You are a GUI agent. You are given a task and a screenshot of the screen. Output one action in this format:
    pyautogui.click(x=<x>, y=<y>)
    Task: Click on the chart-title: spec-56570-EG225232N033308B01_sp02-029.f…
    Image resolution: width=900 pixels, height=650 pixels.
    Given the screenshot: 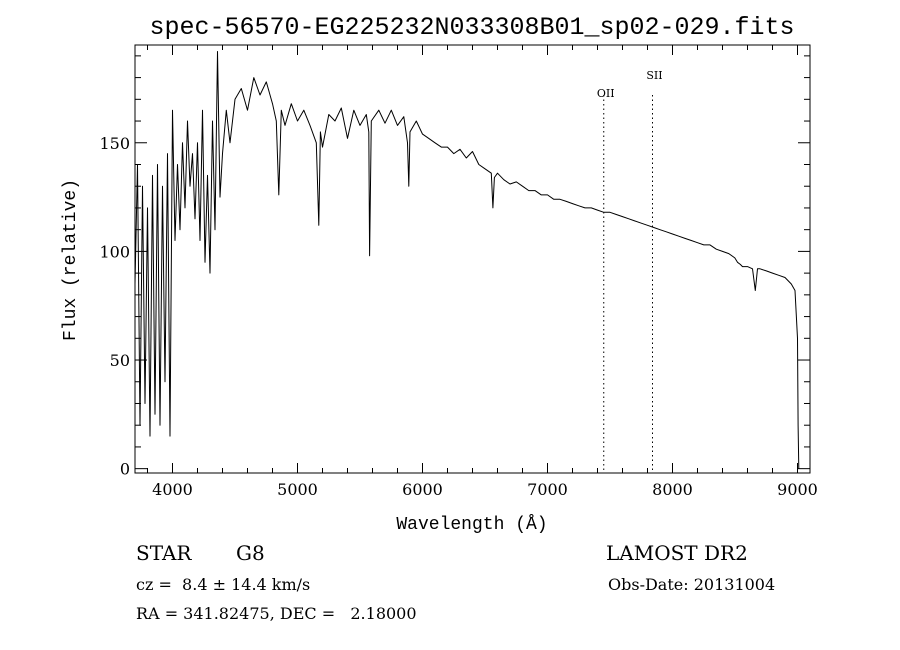 What is the action you would take?
    pyautogui.click(x=471, y=27)
    